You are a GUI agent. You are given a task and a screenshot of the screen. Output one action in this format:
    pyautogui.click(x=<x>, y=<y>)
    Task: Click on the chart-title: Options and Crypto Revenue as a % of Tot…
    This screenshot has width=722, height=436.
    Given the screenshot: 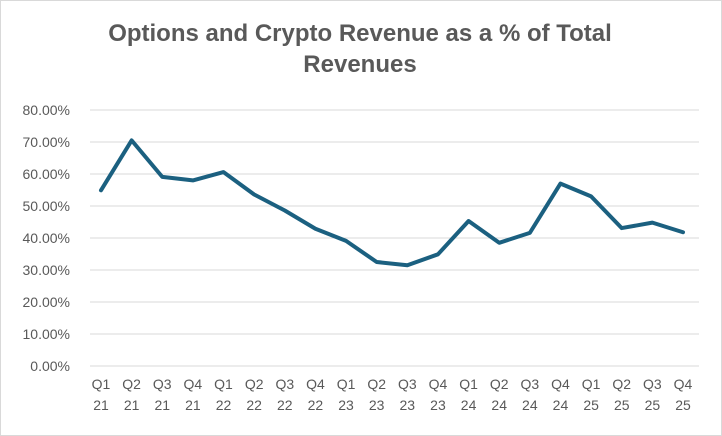 What is the action you would take?
    pyautogui.click(x=360, y=49)
    